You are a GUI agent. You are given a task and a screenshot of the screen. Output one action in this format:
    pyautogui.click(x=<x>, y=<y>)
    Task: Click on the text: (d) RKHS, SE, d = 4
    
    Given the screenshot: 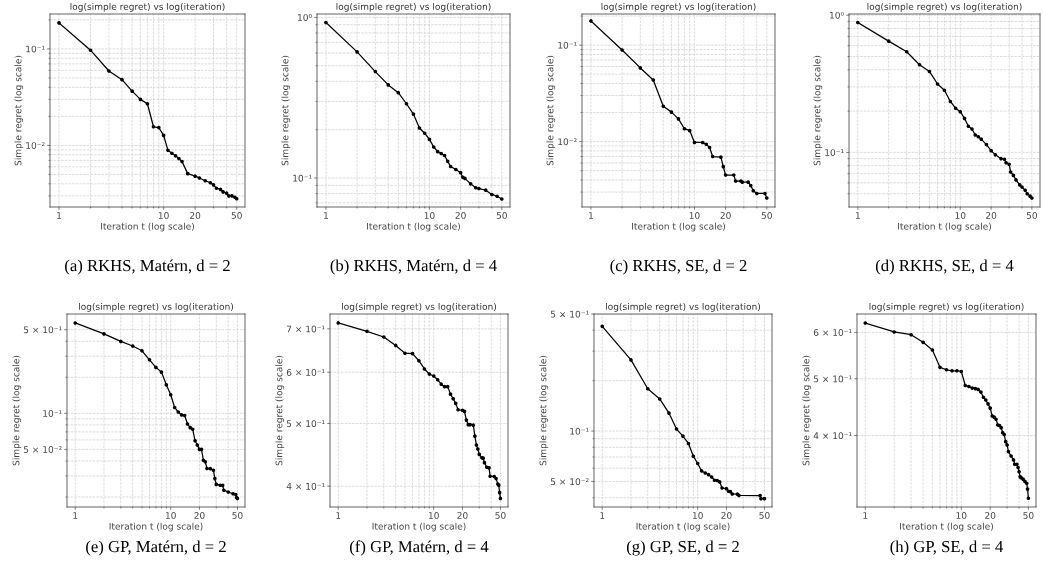 What is the action you would take?
    pyautogui.click(x=944, y=267)
    